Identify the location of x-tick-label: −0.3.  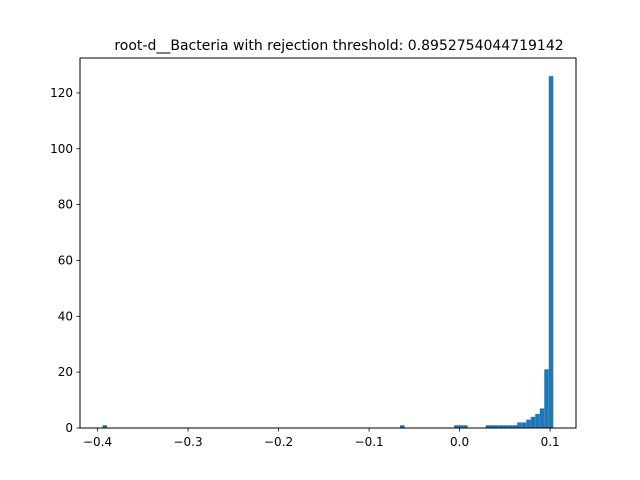
(187, 442).